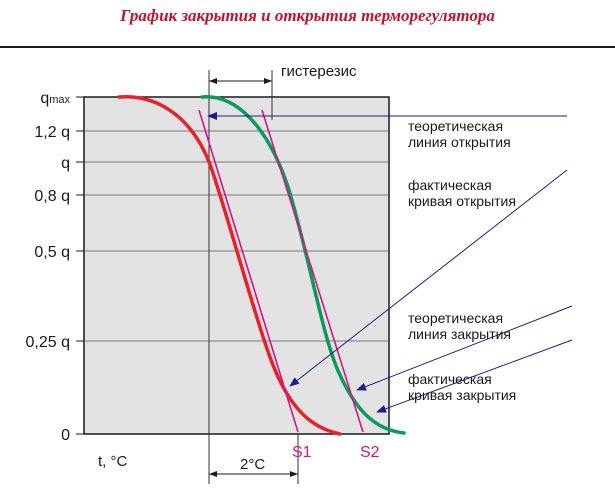 This screenshot has width=615, height=500. Describe the element at coordinates (319, 71) in the screenshot. I see `hysteresis-label: гистерезис` at that location.